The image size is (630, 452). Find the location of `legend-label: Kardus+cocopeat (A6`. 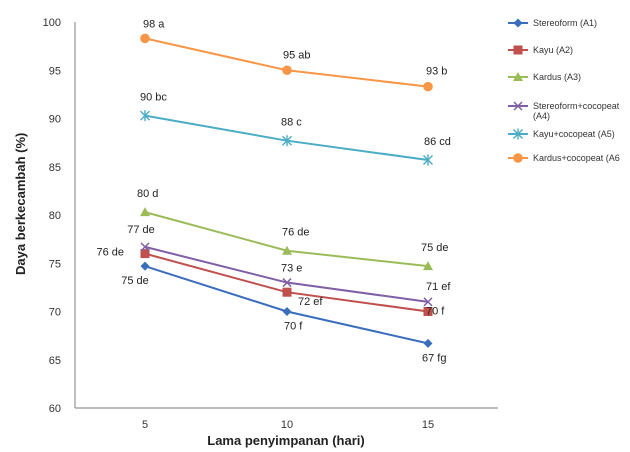

legend-label: Kardus+cocopeat (A6 is located at coordinates (576, 158).